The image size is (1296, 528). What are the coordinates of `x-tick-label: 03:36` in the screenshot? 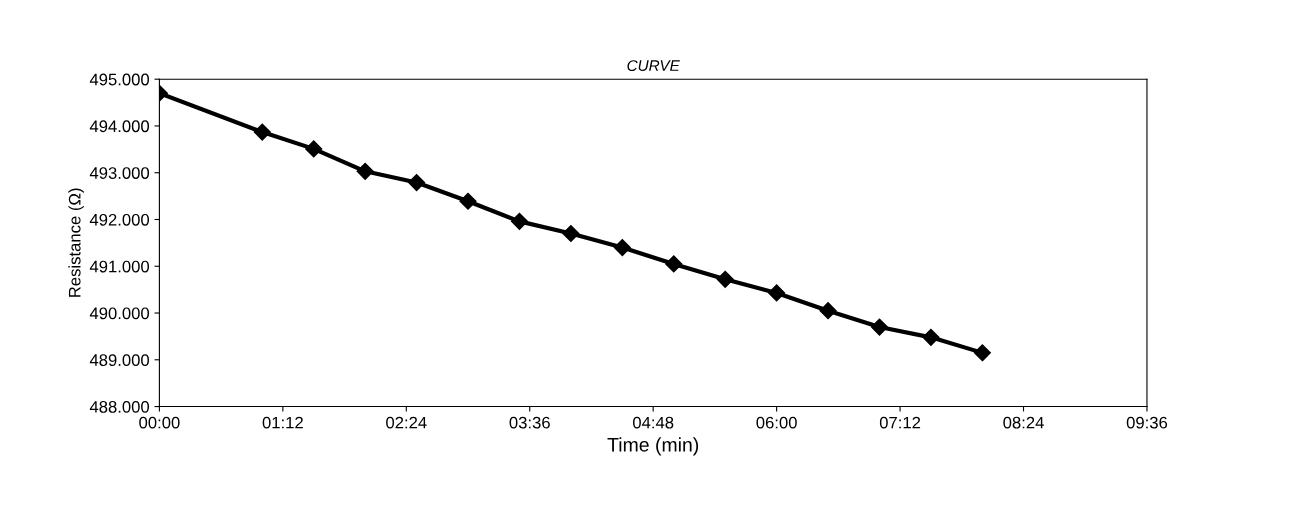 It's located at (529, 422).